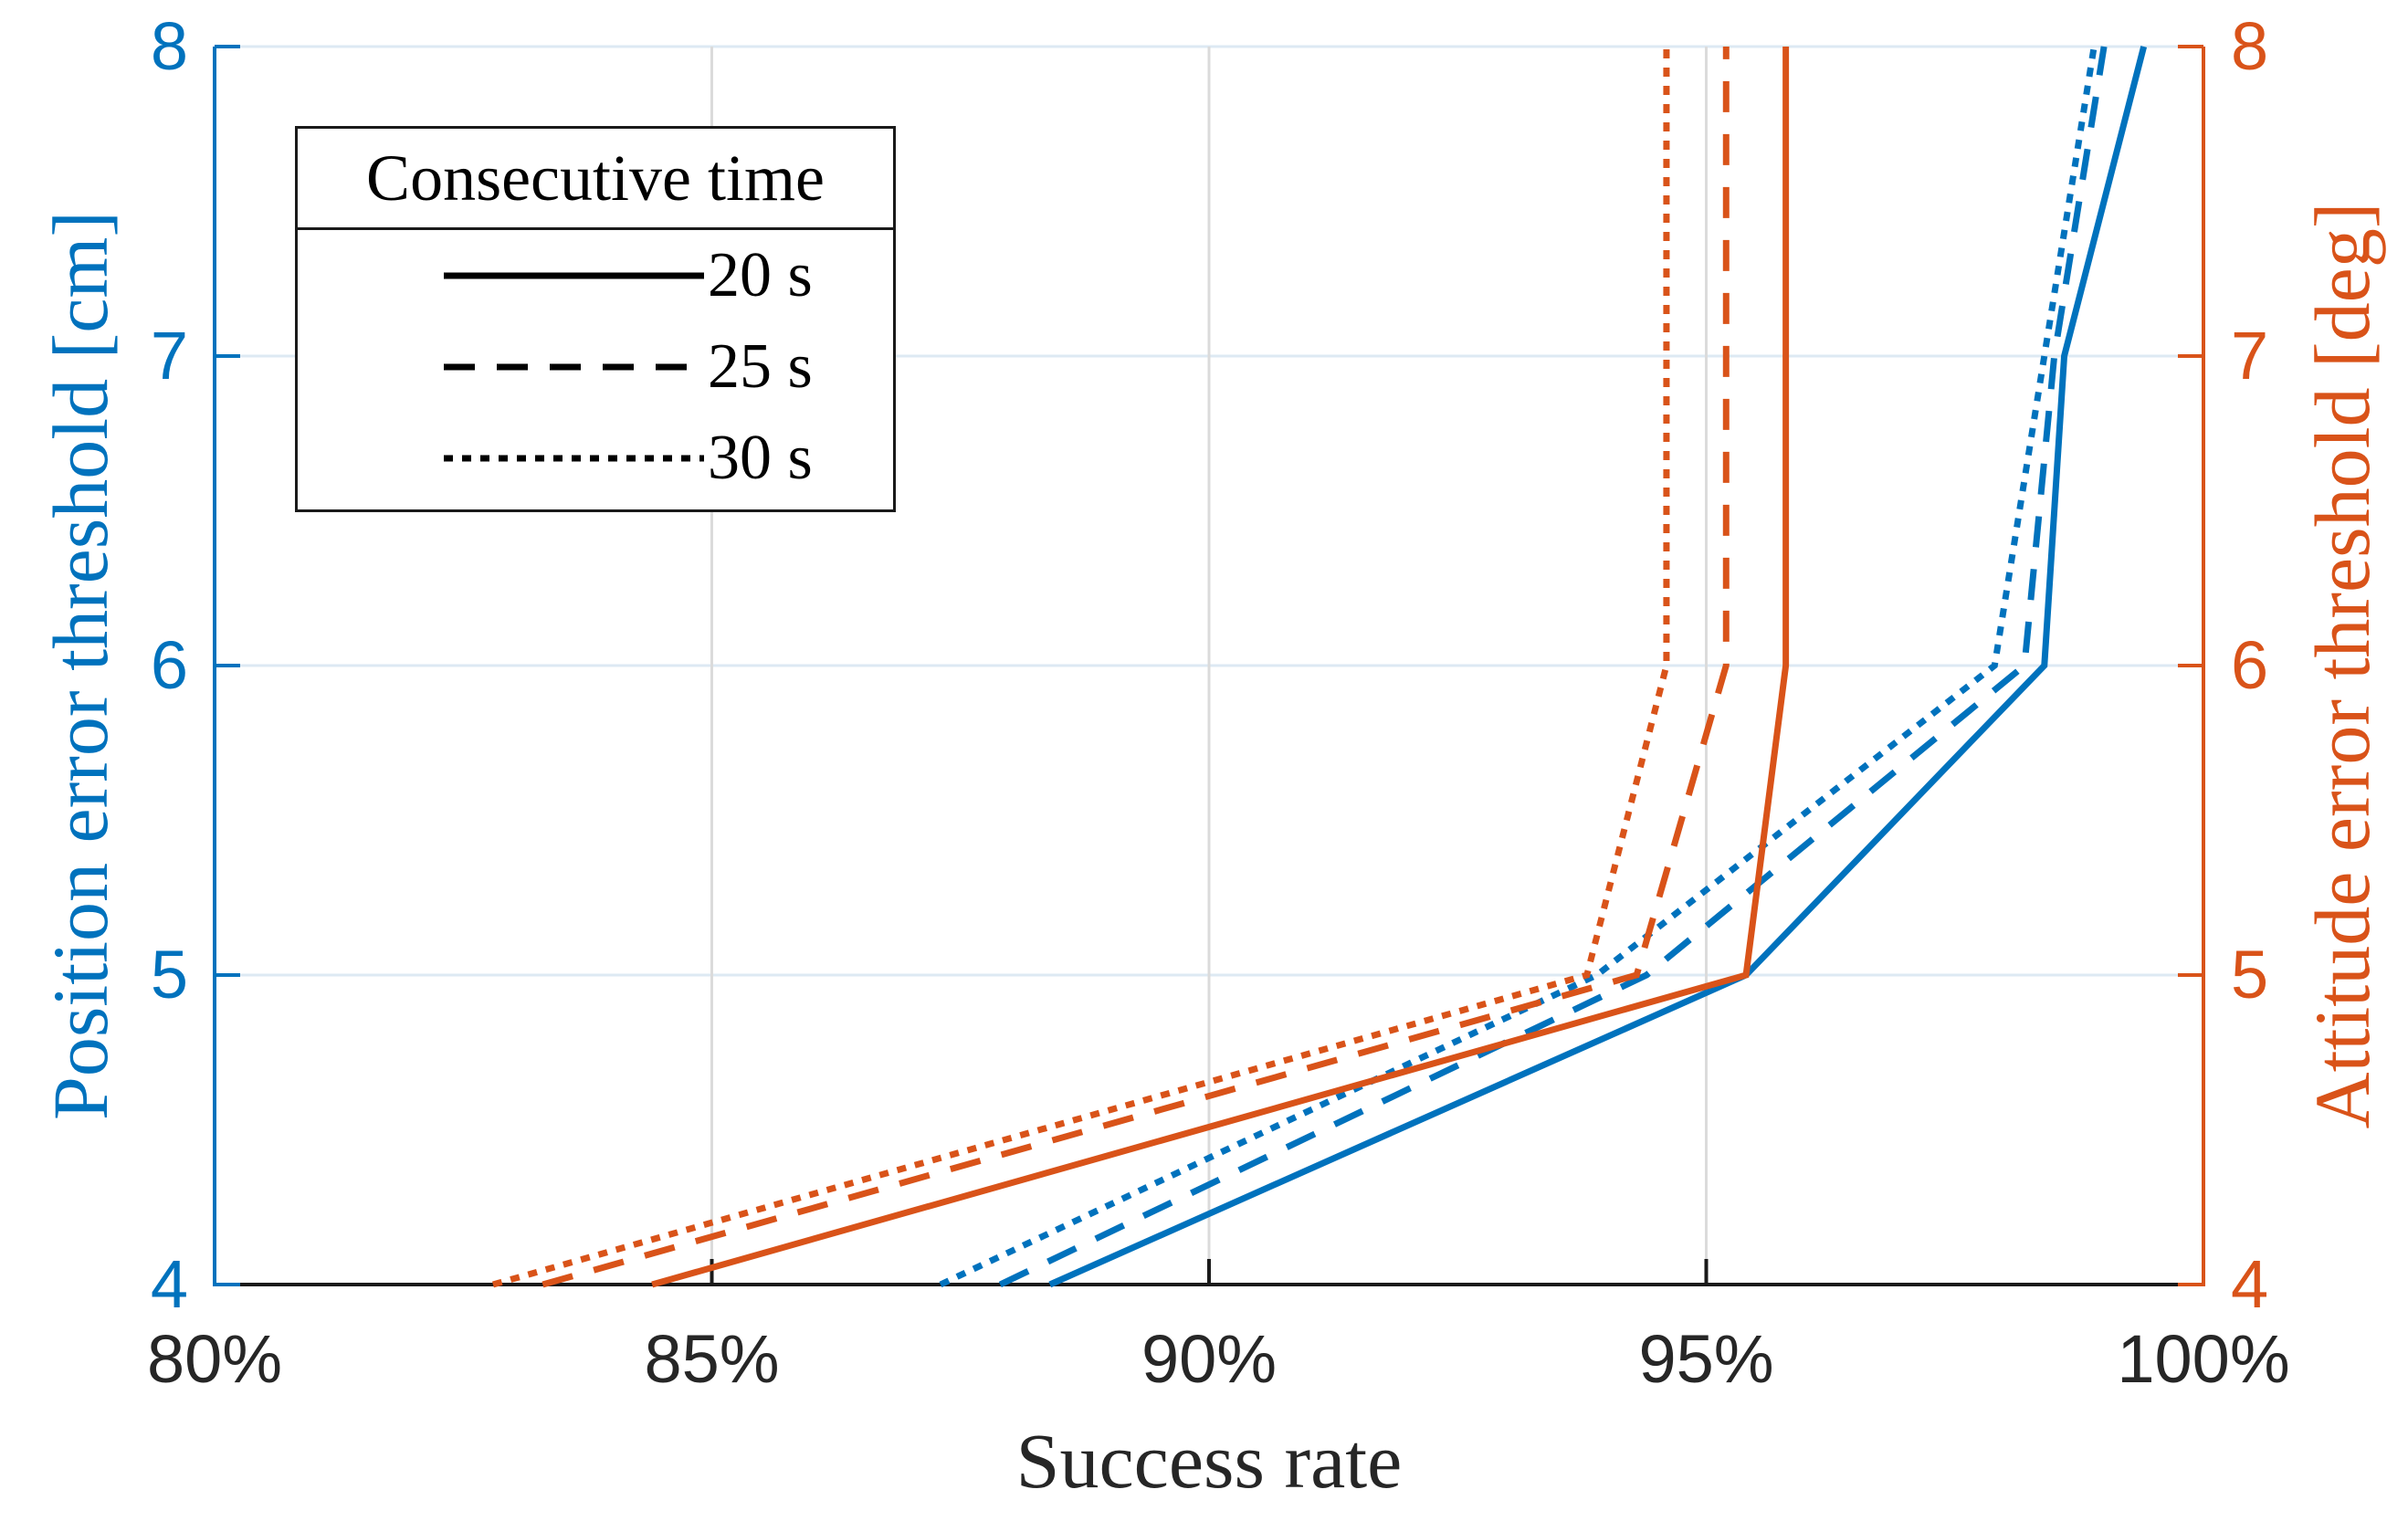 The image size is (2408, 1521). Describe the element at coordinates (2342, 665) in the screenshot. I see `right-y-axis-title: Attitude error threshold [deg]` at that location.